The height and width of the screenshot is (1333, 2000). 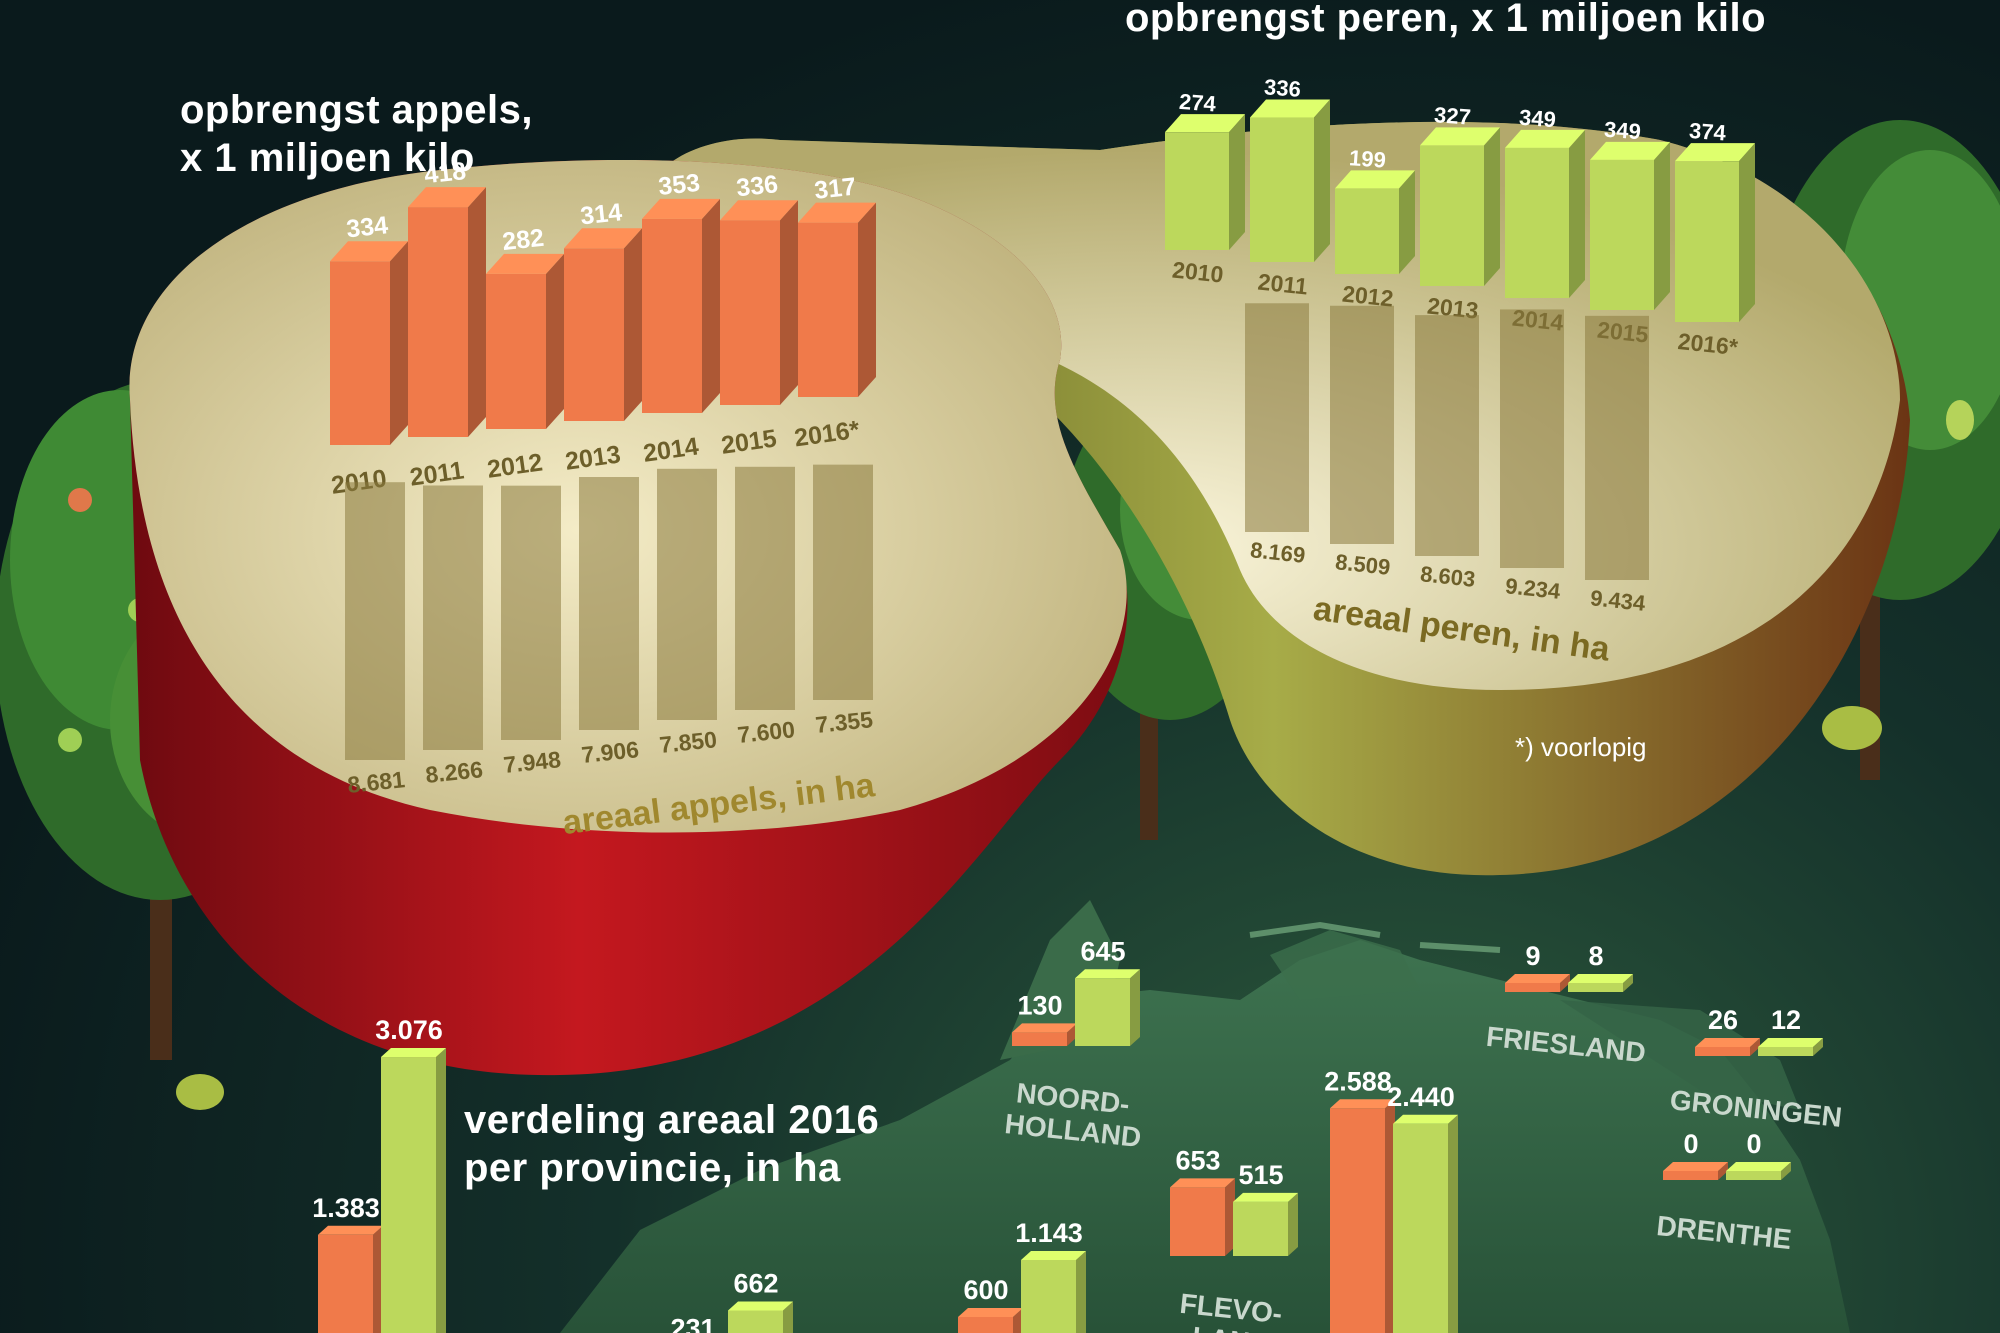 What do you see at coordinates (1283, 284) in the screenshot?
I see `pear-yield-year: 2011` at bounding box center [1283, 284].